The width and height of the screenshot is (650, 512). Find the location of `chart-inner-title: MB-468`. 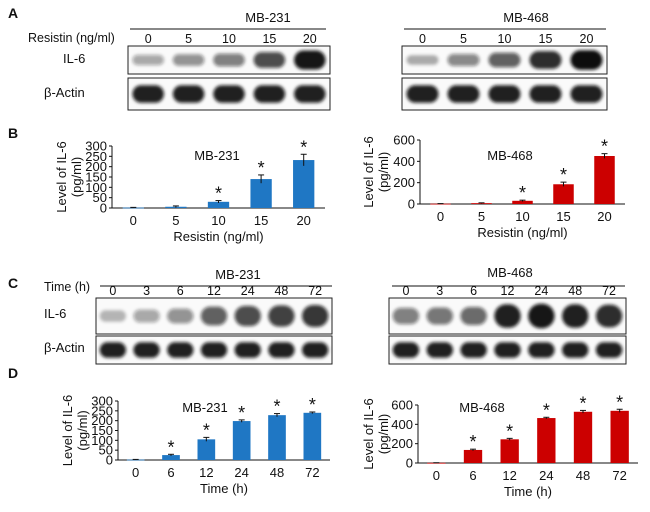

chart-inner-title: MB-468 is located at coordinates (510, 155).